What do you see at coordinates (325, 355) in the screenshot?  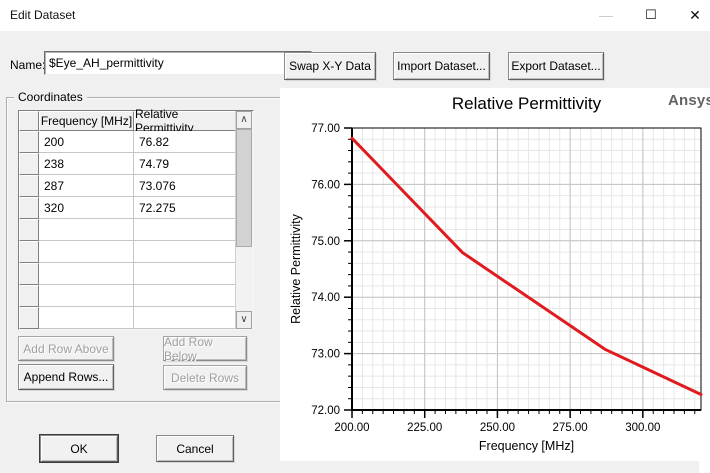 I see `svg-text: 73.00` at bounding box center [325, 355].